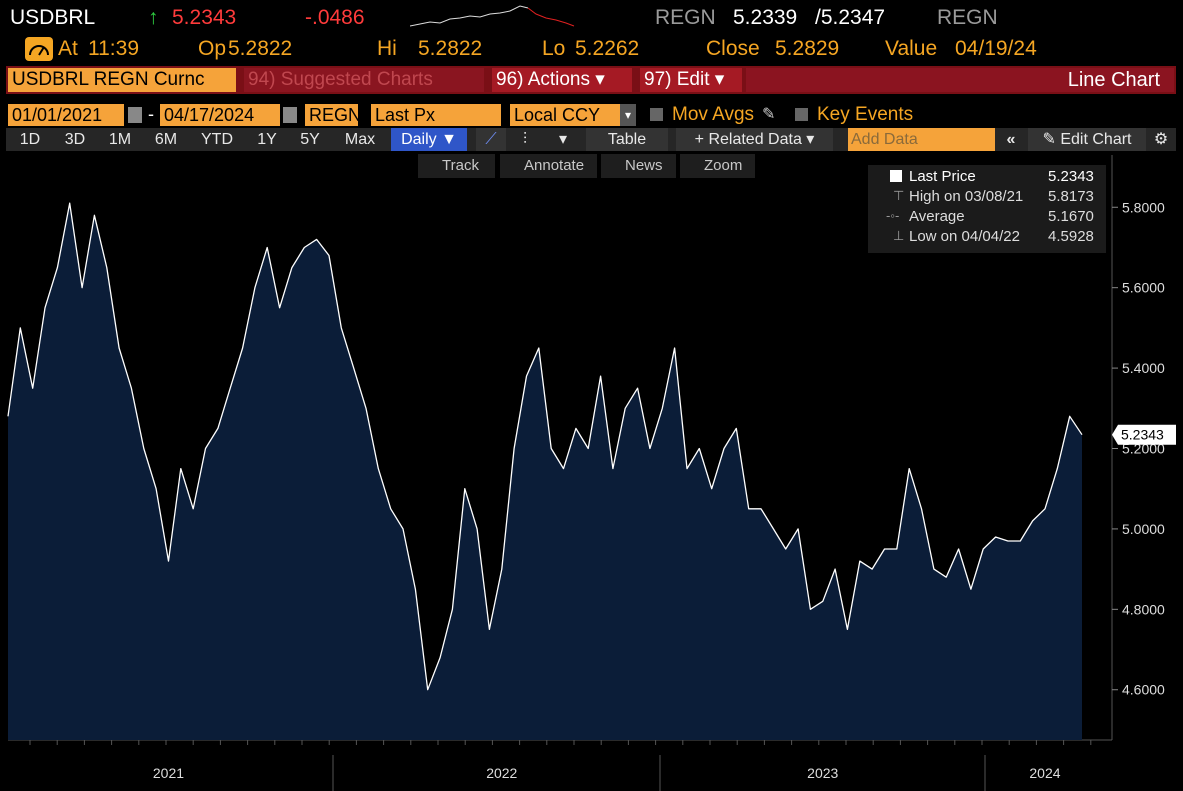 The height and width of the screenshot is (791, 1183). What do you see at coordinates (267, 139) in the screenshot?
I see `period-button: 1Y` at bounding box center [267, 139].